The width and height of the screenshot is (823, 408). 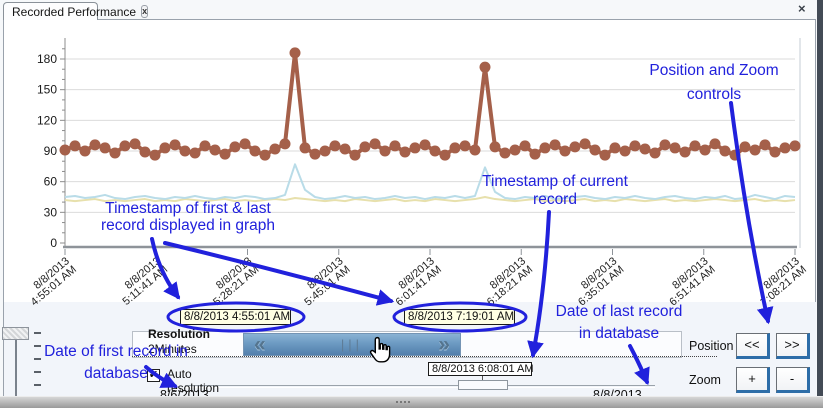 I want to click on tab-title: Recorded Performance, so click(x=74, y=11).